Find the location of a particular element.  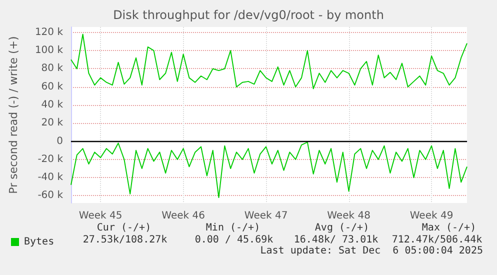

x-tick-label: Week 46 is located at coordinates (183, 216).